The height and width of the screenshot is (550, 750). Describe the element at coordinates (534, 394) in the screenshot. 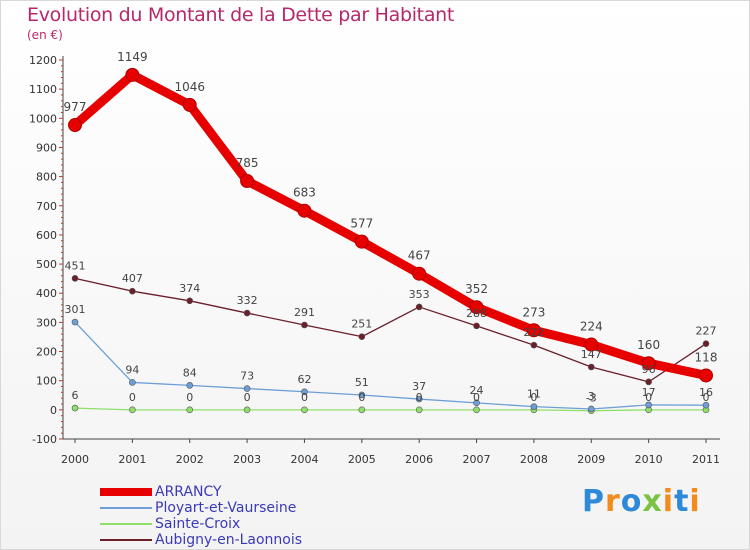

I see `data-label: 11` at that location.